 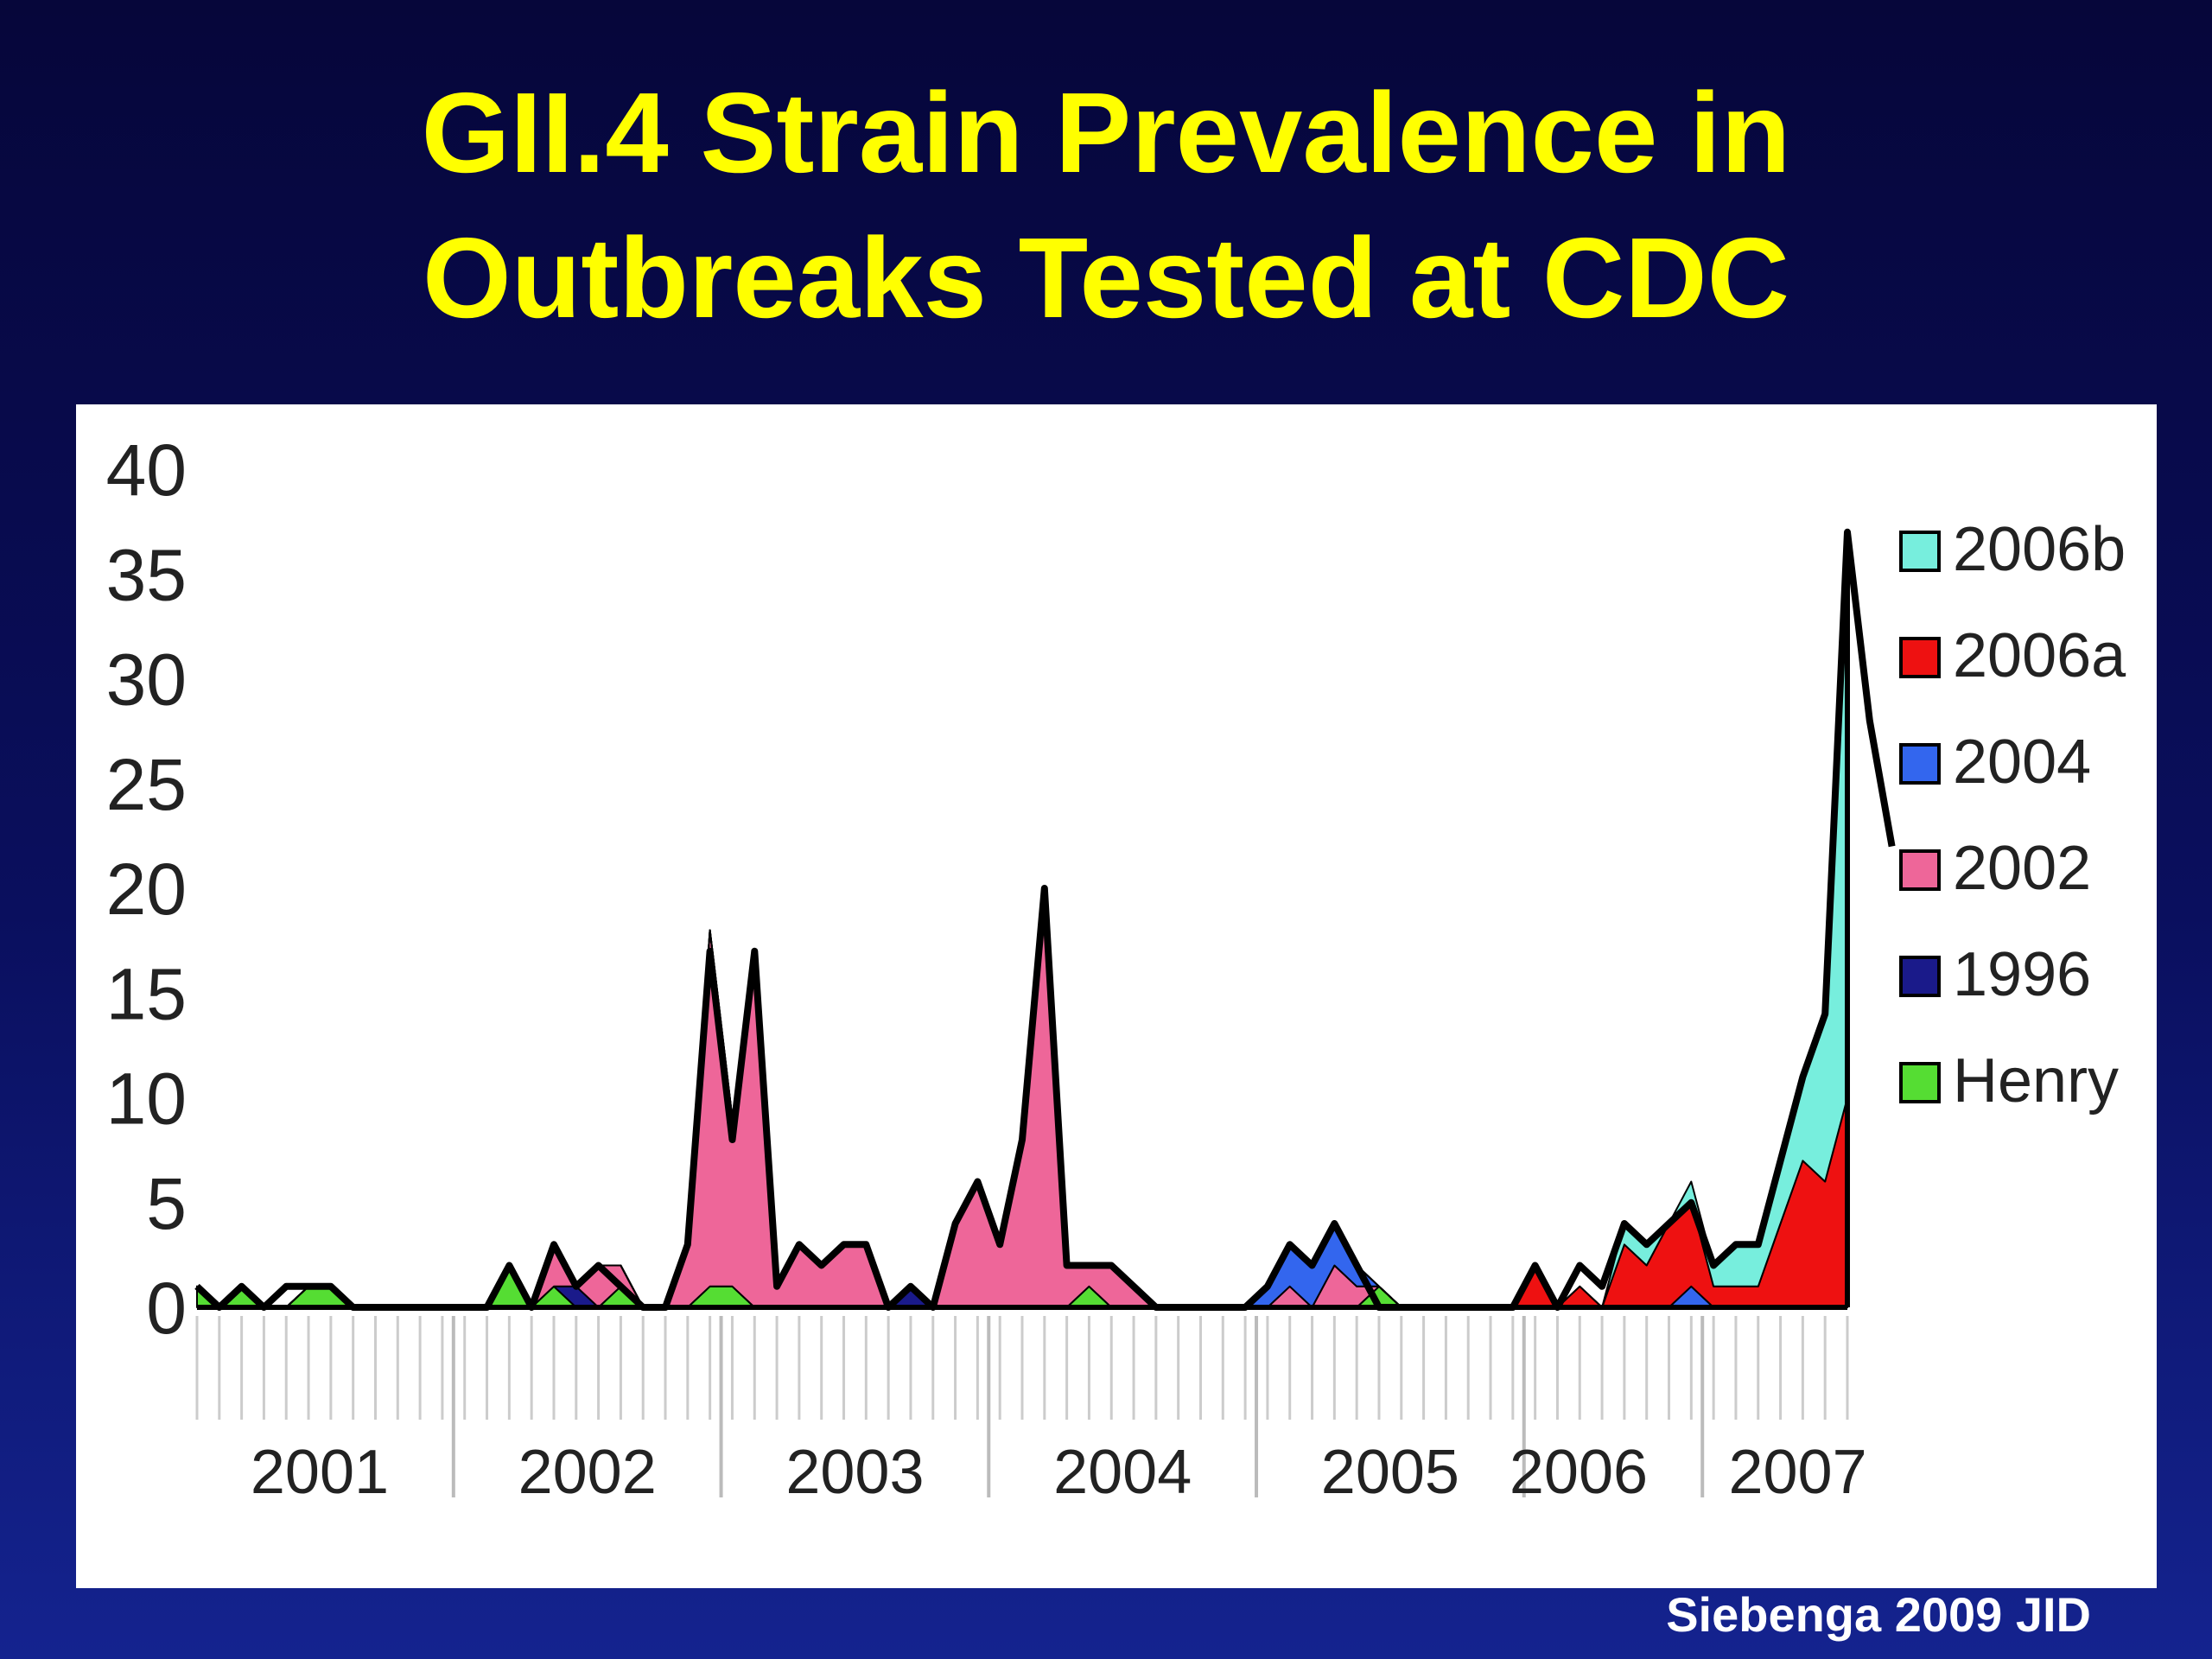 I want to click on y-axis: 0 5 10 15 20 25 30 35 40, so click(x=146, y=889).